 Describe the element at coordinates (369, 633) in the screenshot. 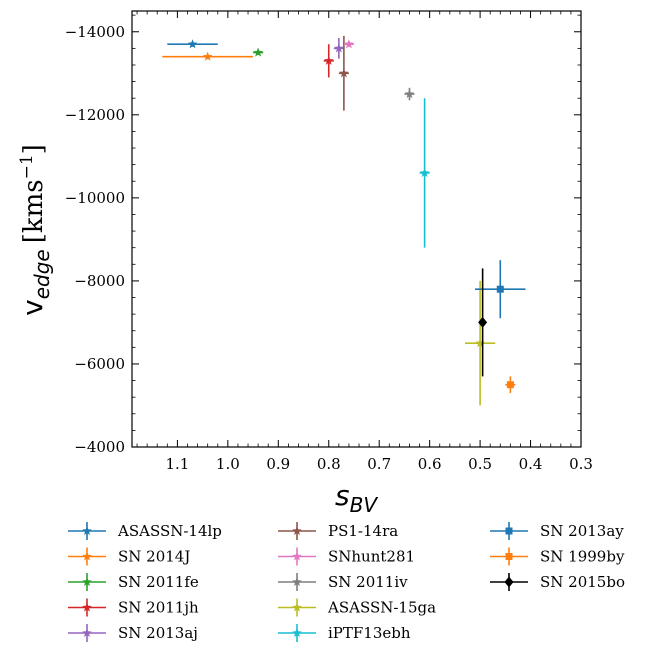

I see `legend-label: iPTF13ebh` at that location.